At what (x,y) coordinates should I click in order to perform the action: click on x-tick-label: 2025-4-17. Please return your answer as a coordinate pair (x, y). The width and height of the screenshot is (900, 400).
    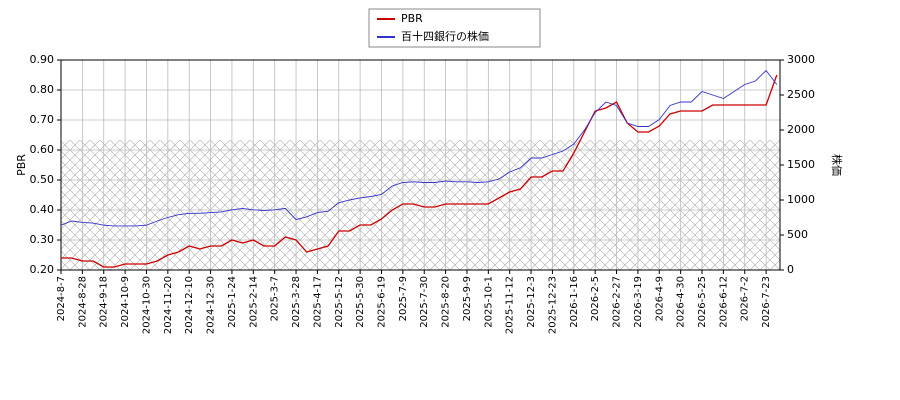
    Looking at the image, I should click on (317, 302).